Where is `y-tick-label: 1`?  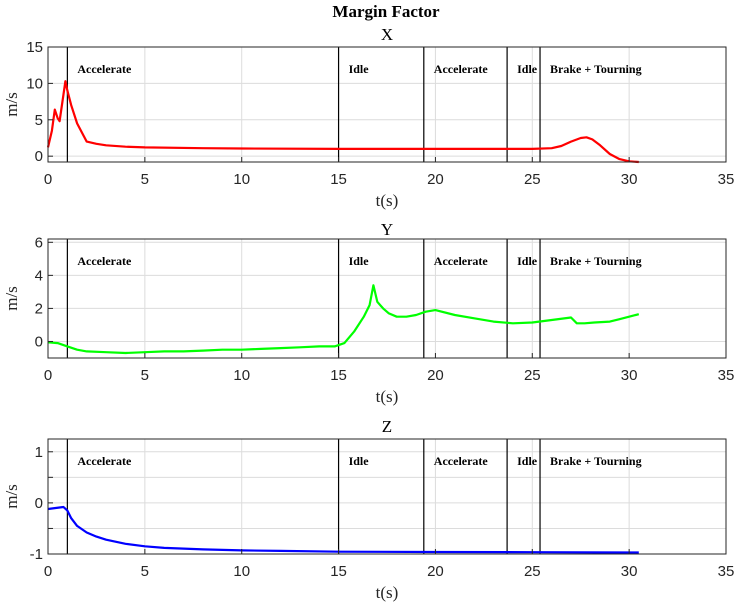
y-tick-label: 1 is located at coordinates (39, 452).